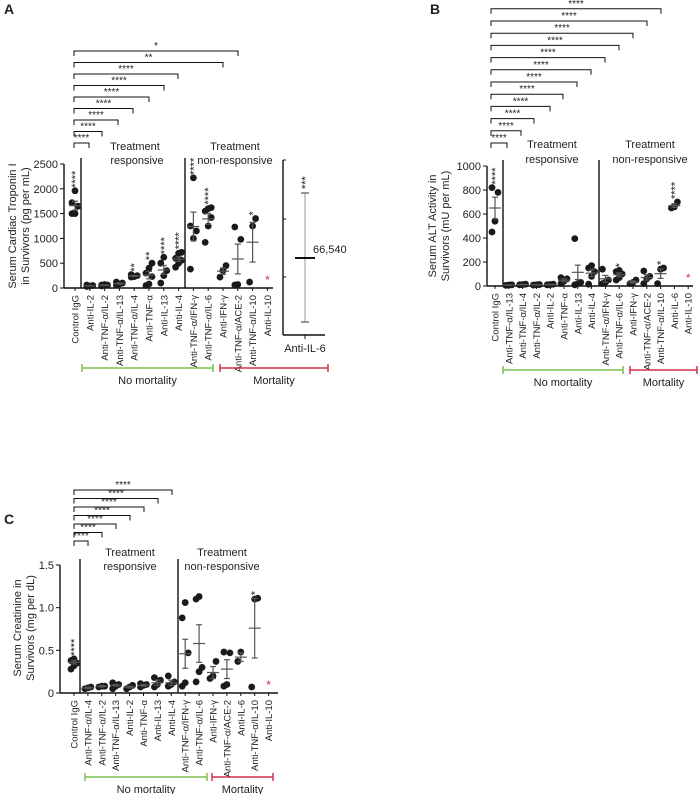 Image resolution: width=700 pixels, height=794 pixels. I want to click on category-label: Anti-IL-6, so click(675, 311).